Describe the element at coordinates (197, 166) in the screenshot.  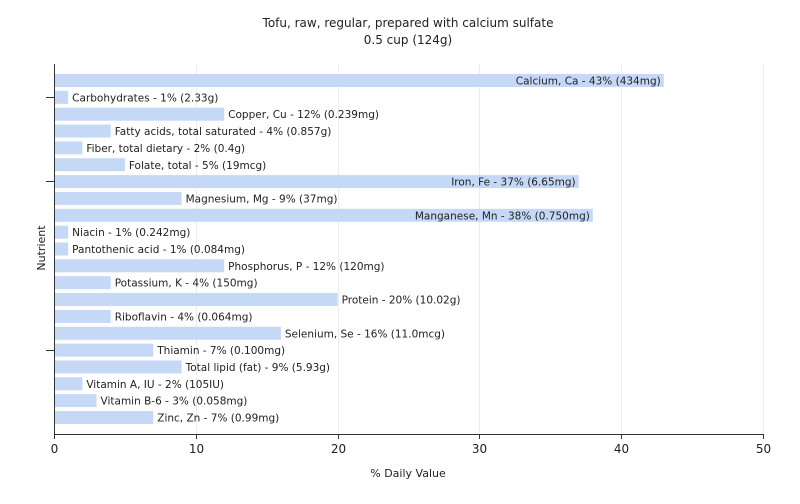
I see `bar-label: Folate, total - 5% (19mcg)` at that location.